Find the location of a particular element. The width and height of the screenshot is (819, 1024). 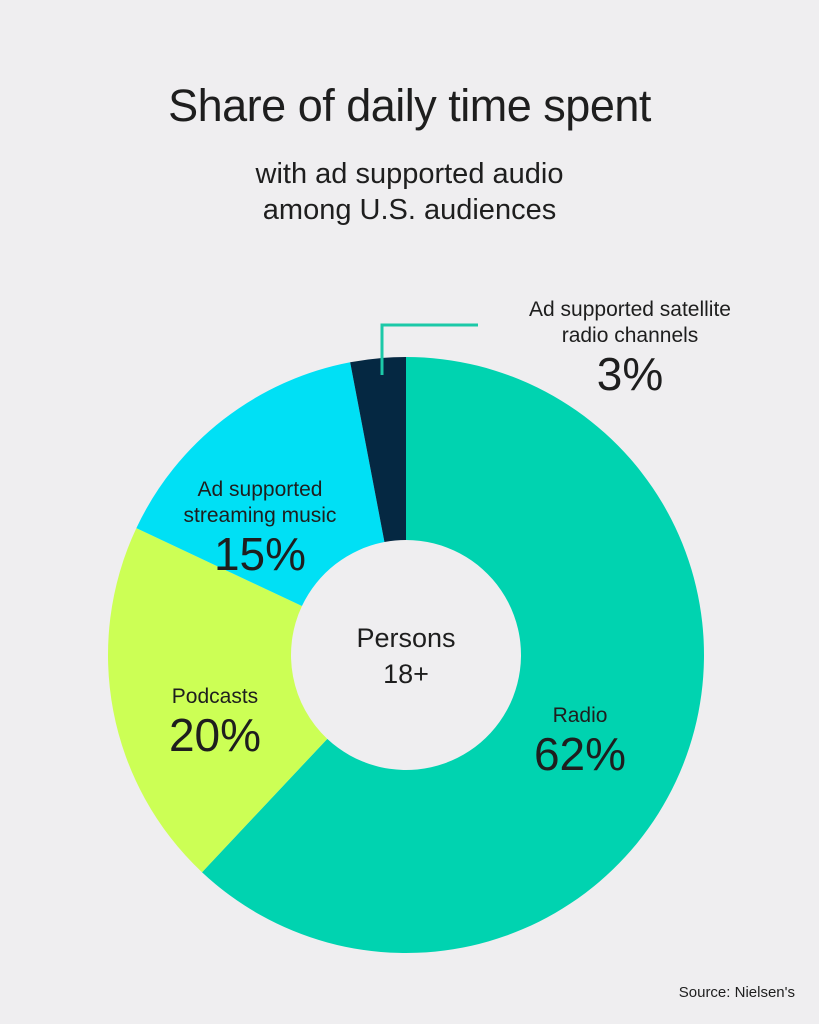

center-label: Persons 18+ is located at coordinates (406, 656).